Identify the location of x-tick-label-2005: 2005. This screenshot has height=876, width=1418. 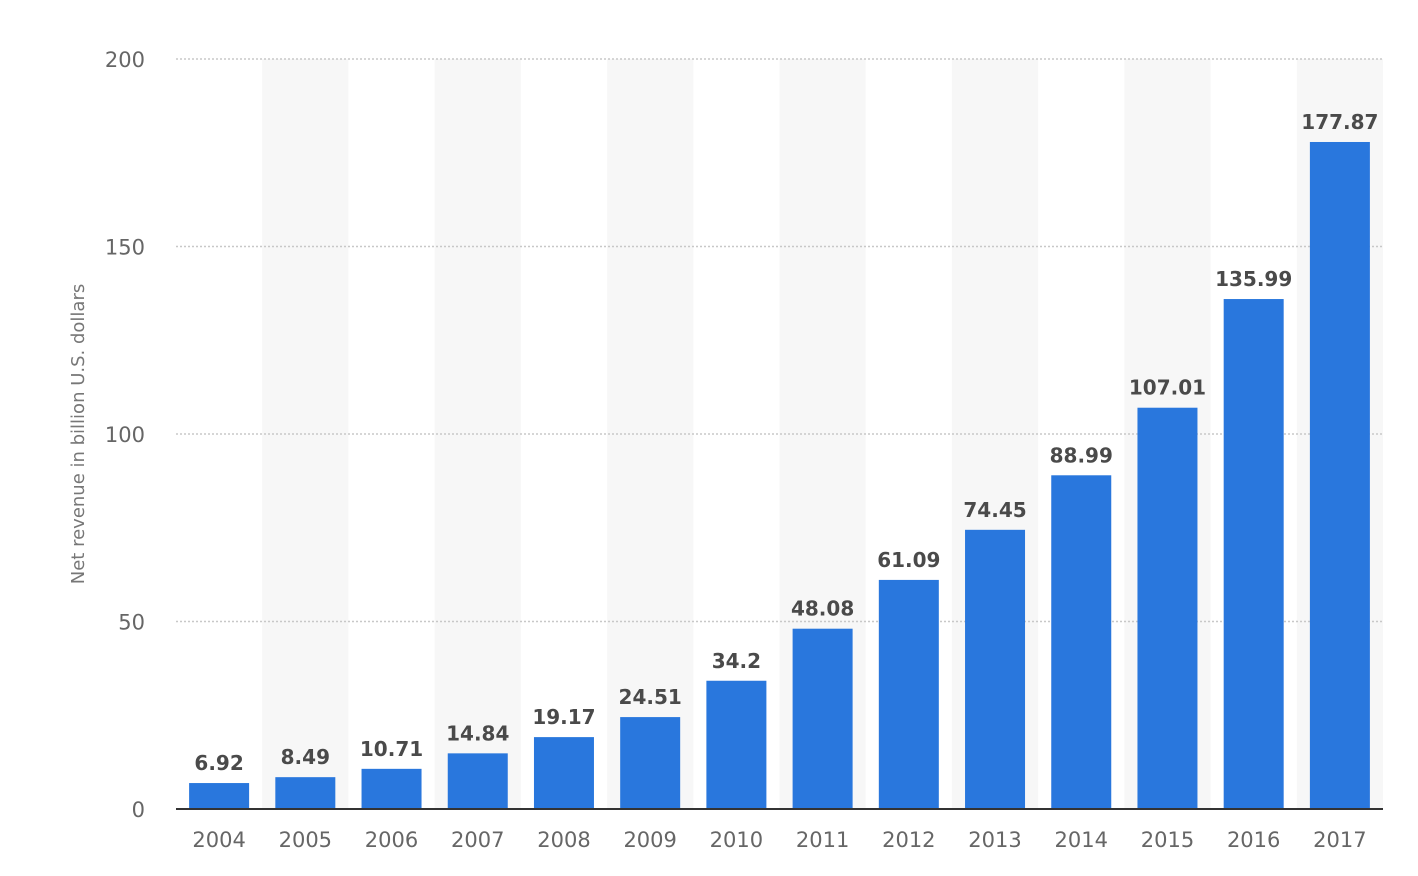
(305, 840).